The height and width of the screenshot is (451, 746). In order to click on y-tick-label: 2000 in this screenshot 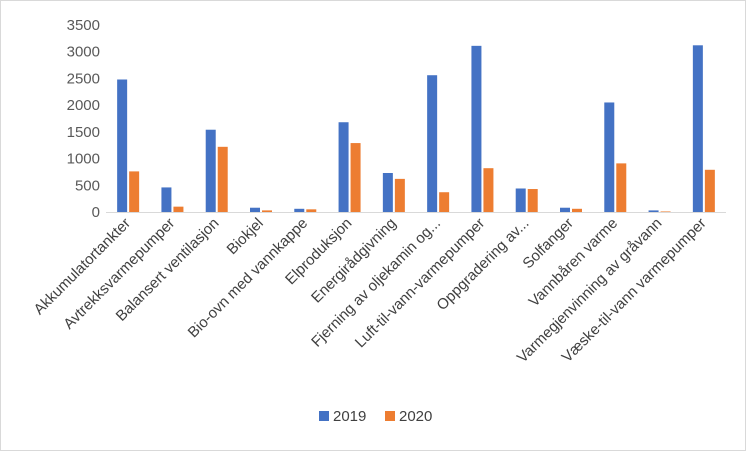, I will do `click(83, 105)`.